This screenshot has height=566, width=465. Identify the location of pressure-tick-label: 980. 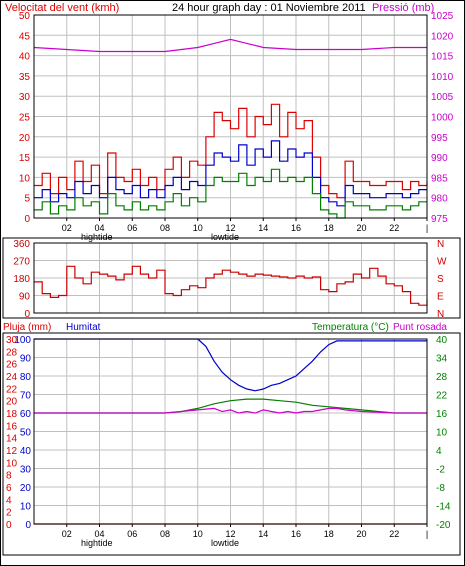
(439, 199).